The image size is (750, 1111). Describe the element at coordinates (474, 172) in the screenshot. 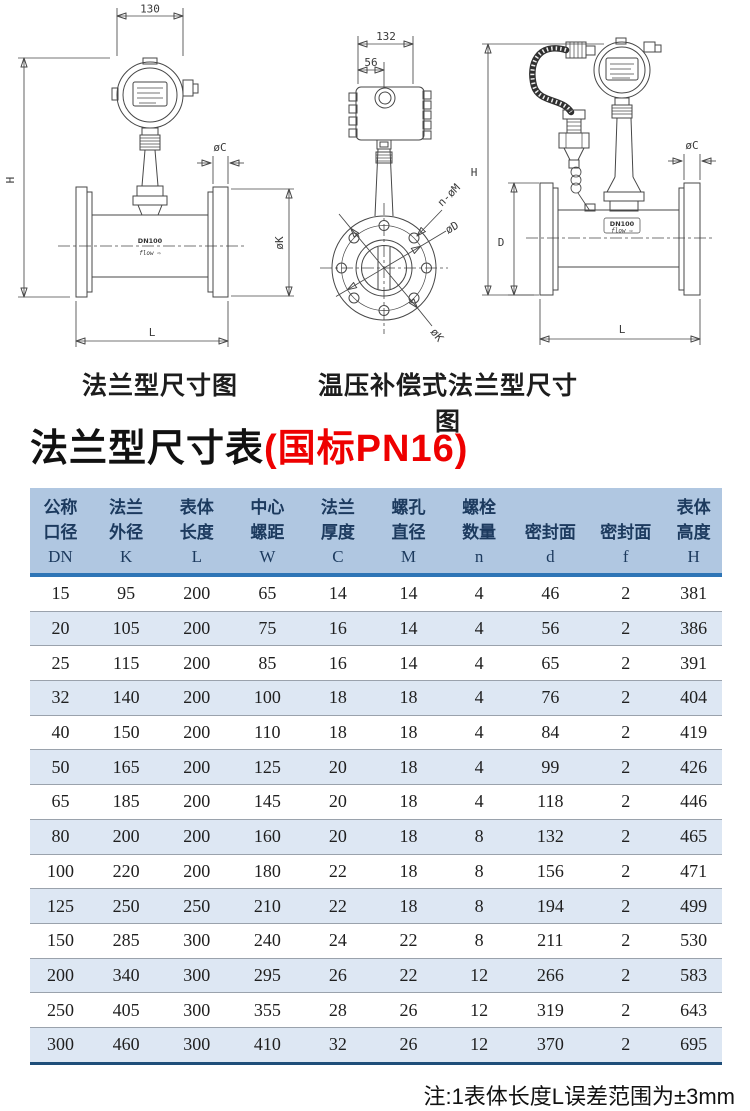

I see `dim-height-H: H` at that location.